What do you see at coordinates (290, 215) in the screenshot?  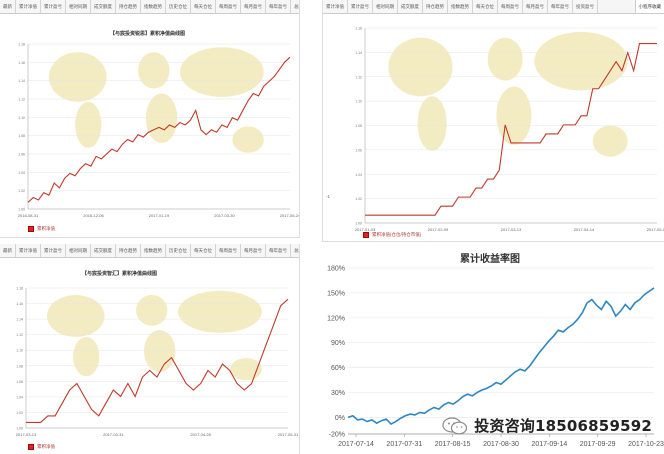 I see `x-tick-label: 2017-05-24` at bounding box center [290, 215].